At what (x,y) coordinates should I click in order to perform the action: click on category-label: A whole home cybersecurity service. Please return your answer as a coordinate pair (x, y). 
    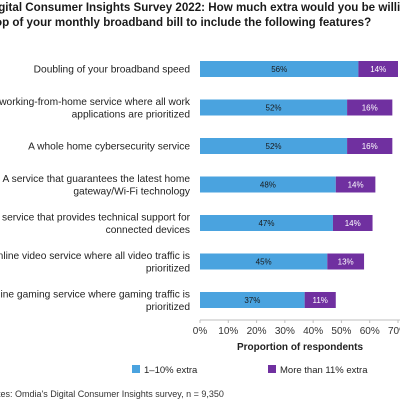
    Looking at the image, I should click on (109, 147).